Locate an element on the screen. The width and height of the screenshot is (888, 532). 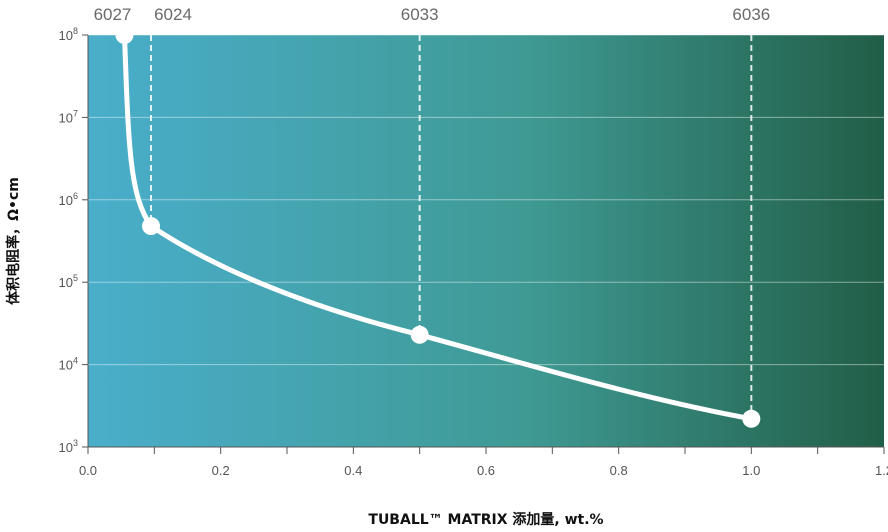
y-tick-label: 10⁴ is located at coordinates (68, 364).